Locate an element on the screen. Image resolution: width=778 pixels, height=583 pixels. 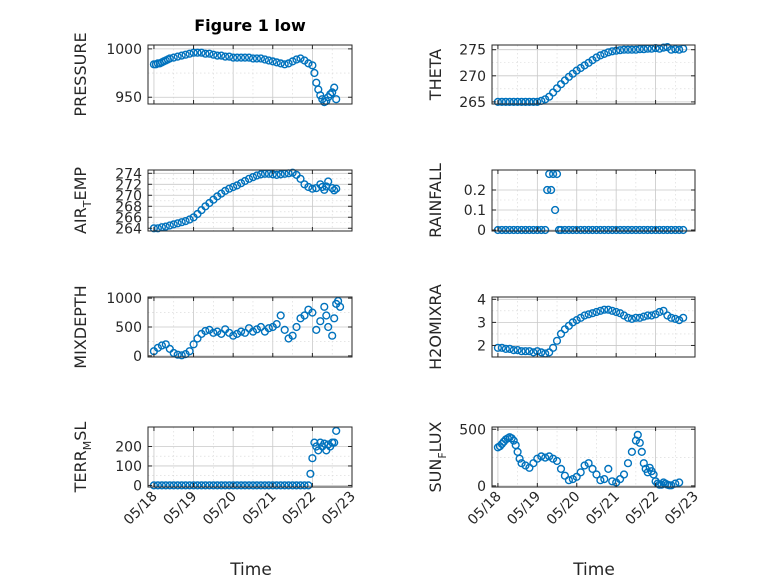
figure-title: Figure 1 low is located at coordinates (250, 25).